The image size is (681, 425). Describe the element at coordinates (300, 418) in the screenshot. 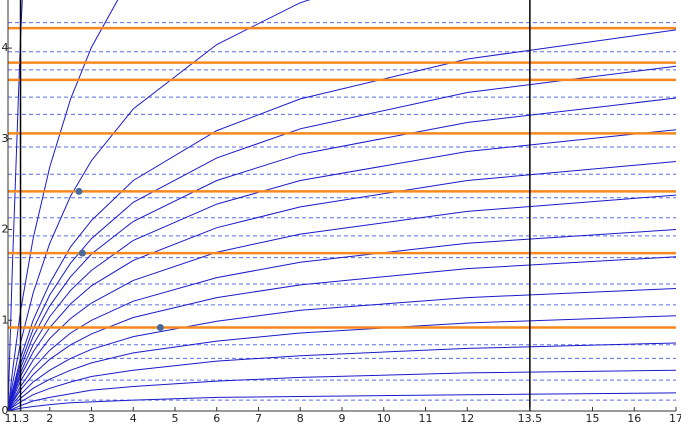

I see `x-tick-label: 8` at that location.